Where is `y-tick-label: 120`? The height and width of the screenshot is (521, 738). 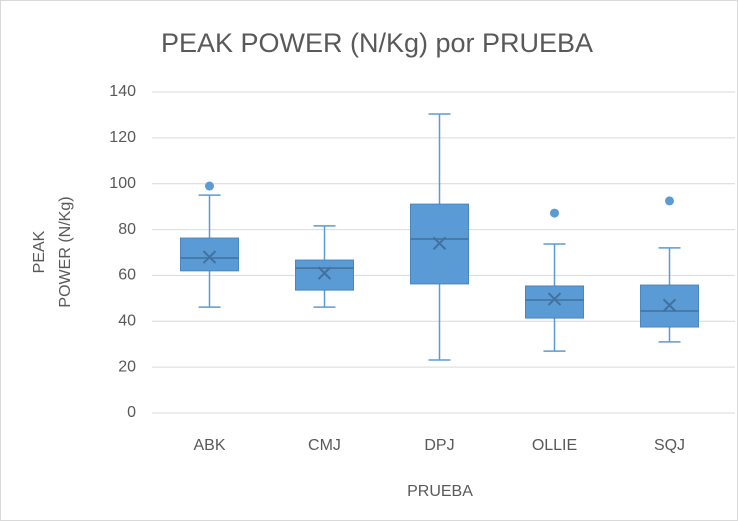 y-tick-label: 120 is located at coordinates (122, 137).